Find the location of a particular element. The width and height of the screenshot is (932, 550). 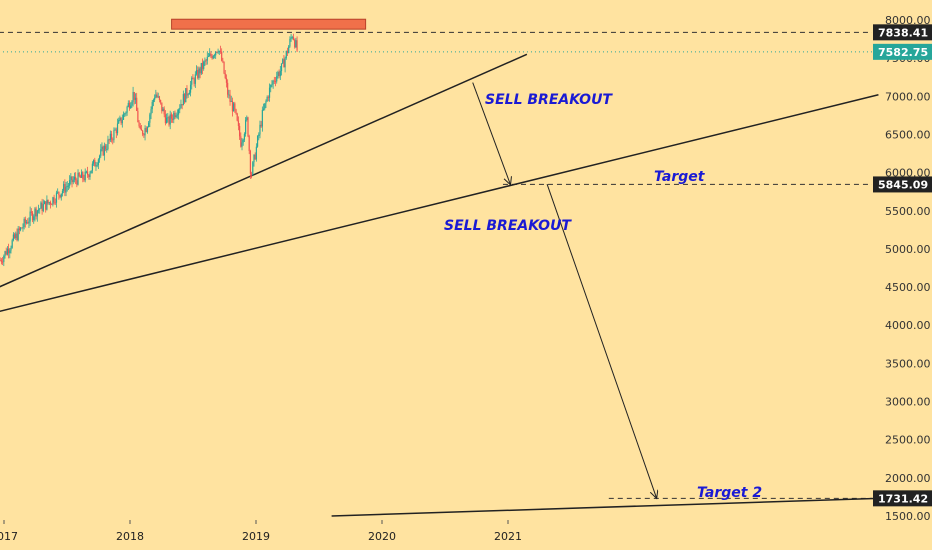

y-tick-label: 7000.00 is located at coordinates (908, 96).